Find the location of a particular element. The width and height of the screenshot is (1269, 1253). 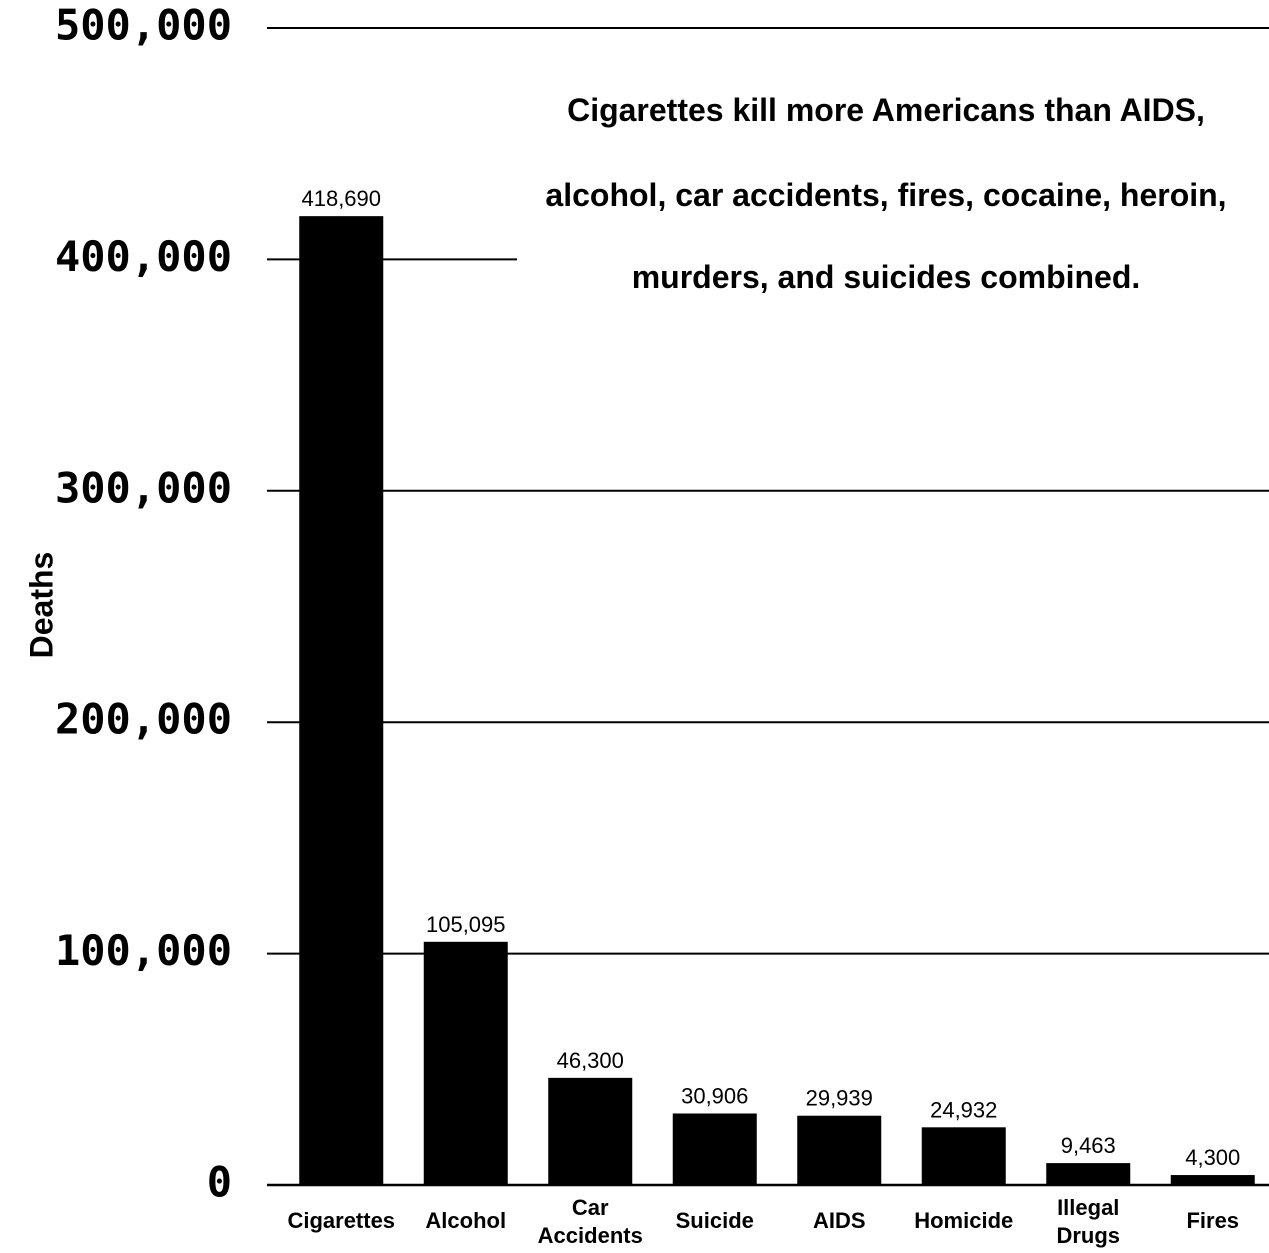

data-label: 24,932 is located at coordinates (963, 1109).